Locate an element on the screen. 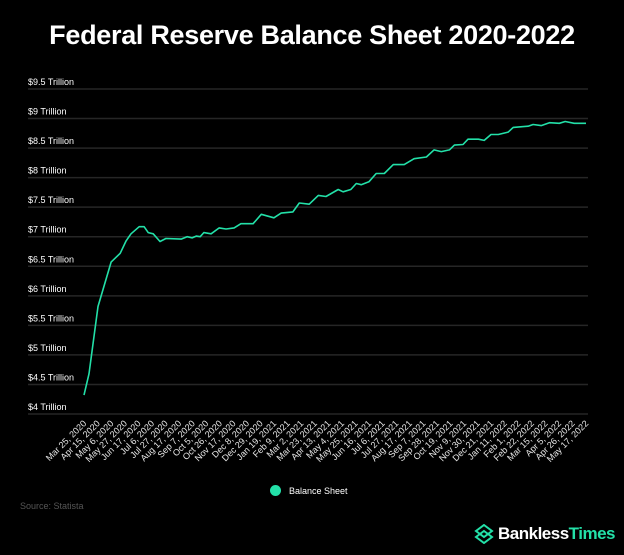 The width and height of the screenshot is (624, 555). y-tick-label: $9 Trillion is located at coordinates (47, 112).